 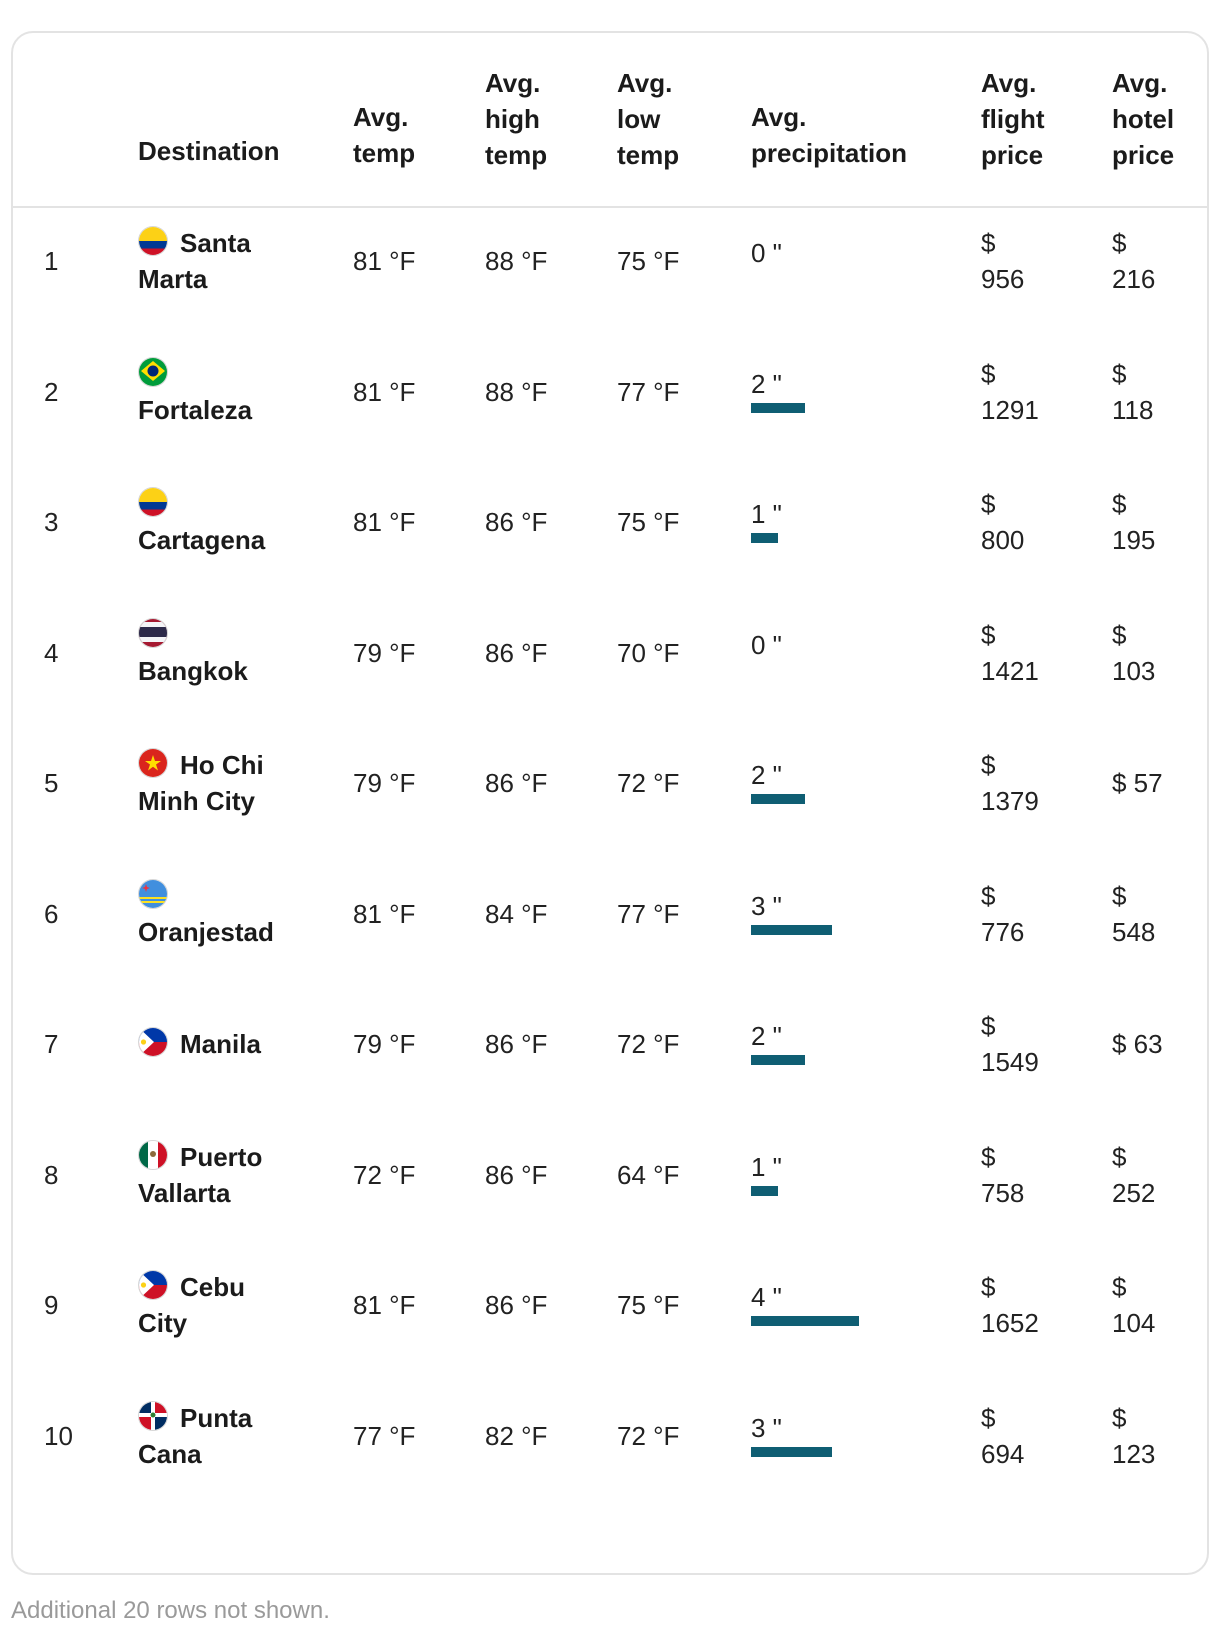 What do you see at coordinates (1010, 670) in the screenshot?
I see `flight-price-line: 1421` at bounding box center [1010, 670].